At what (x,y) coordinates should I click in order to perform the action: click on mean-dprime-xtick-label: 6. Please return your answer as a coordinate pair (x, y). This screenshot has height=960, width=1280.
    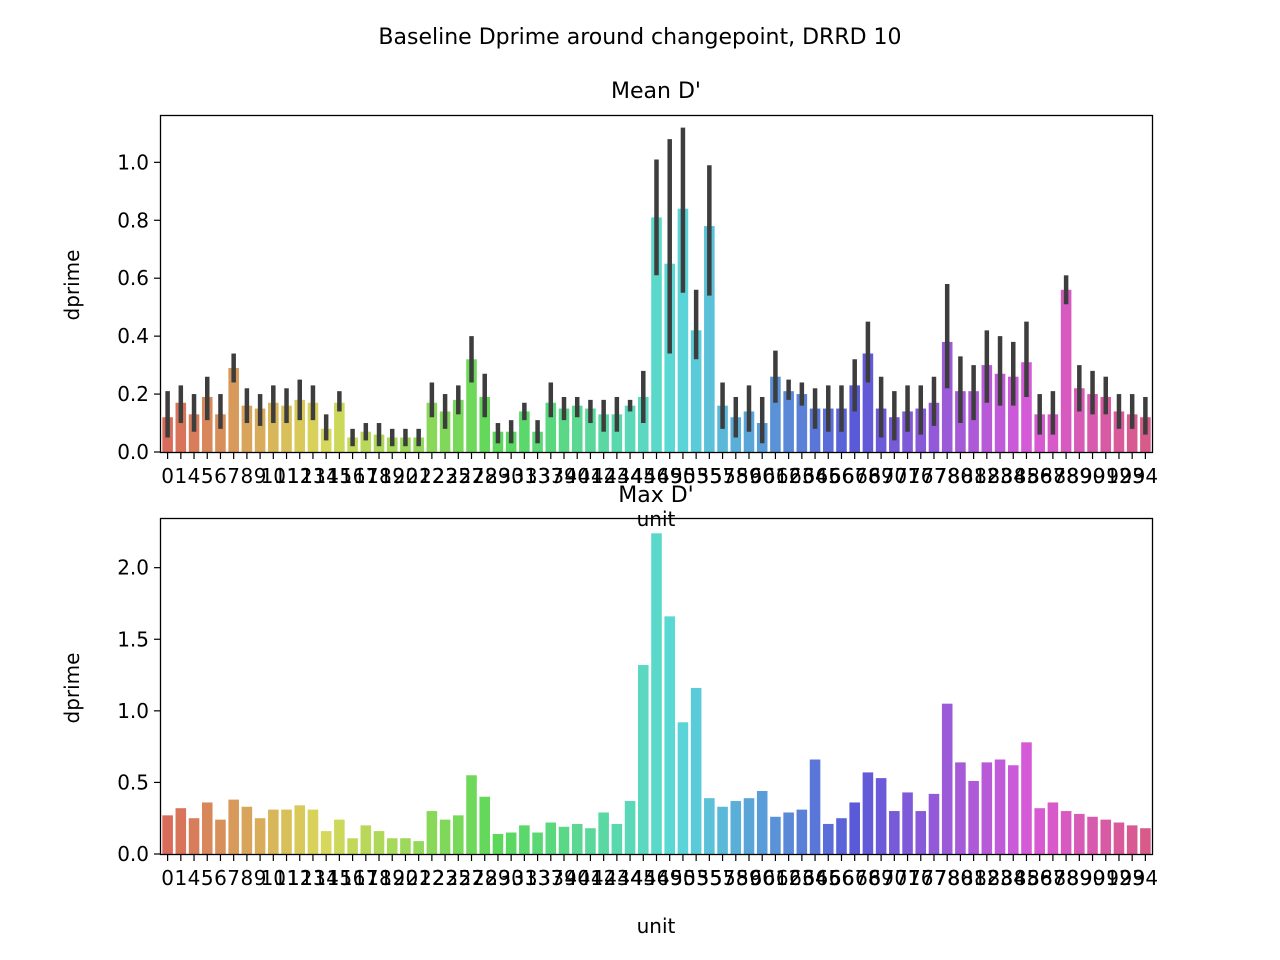
    Looking at the image, I should click on (220, 476).